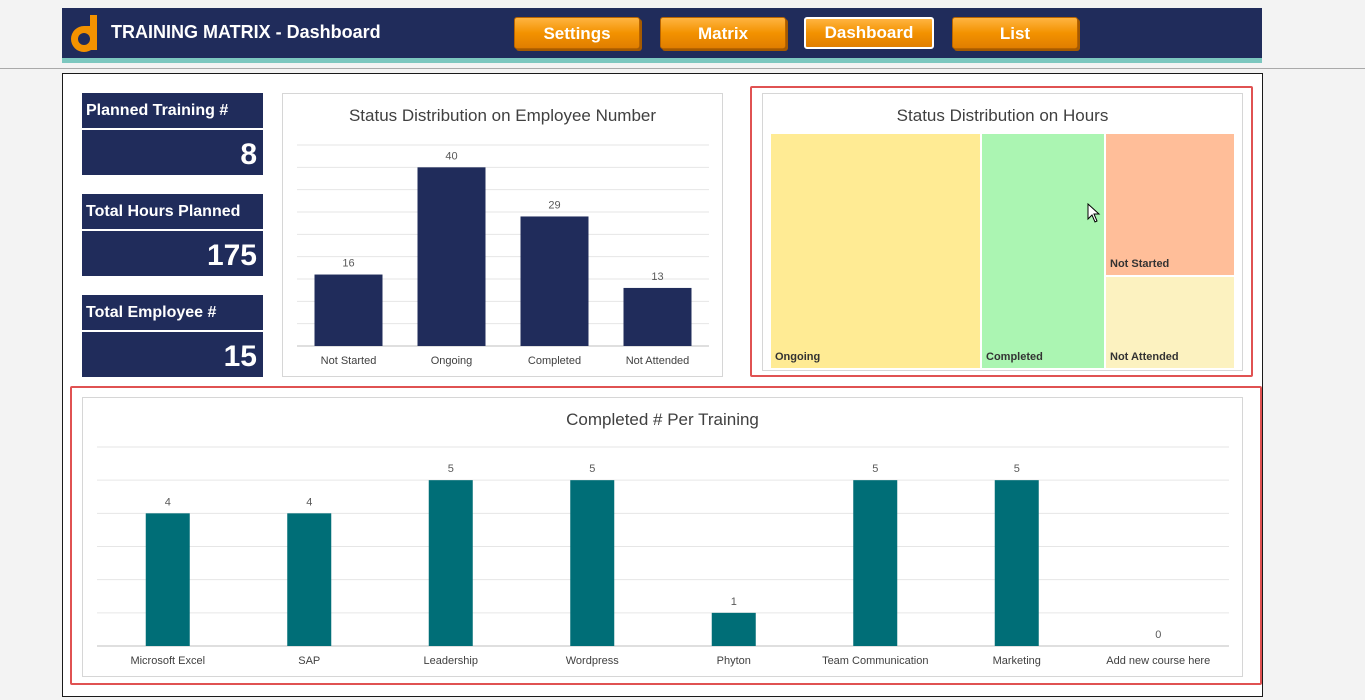 The width and height of the screenshot is (1365, 700). I want to click on tick-label-not-attended: Not Attended, so click(658, 361).